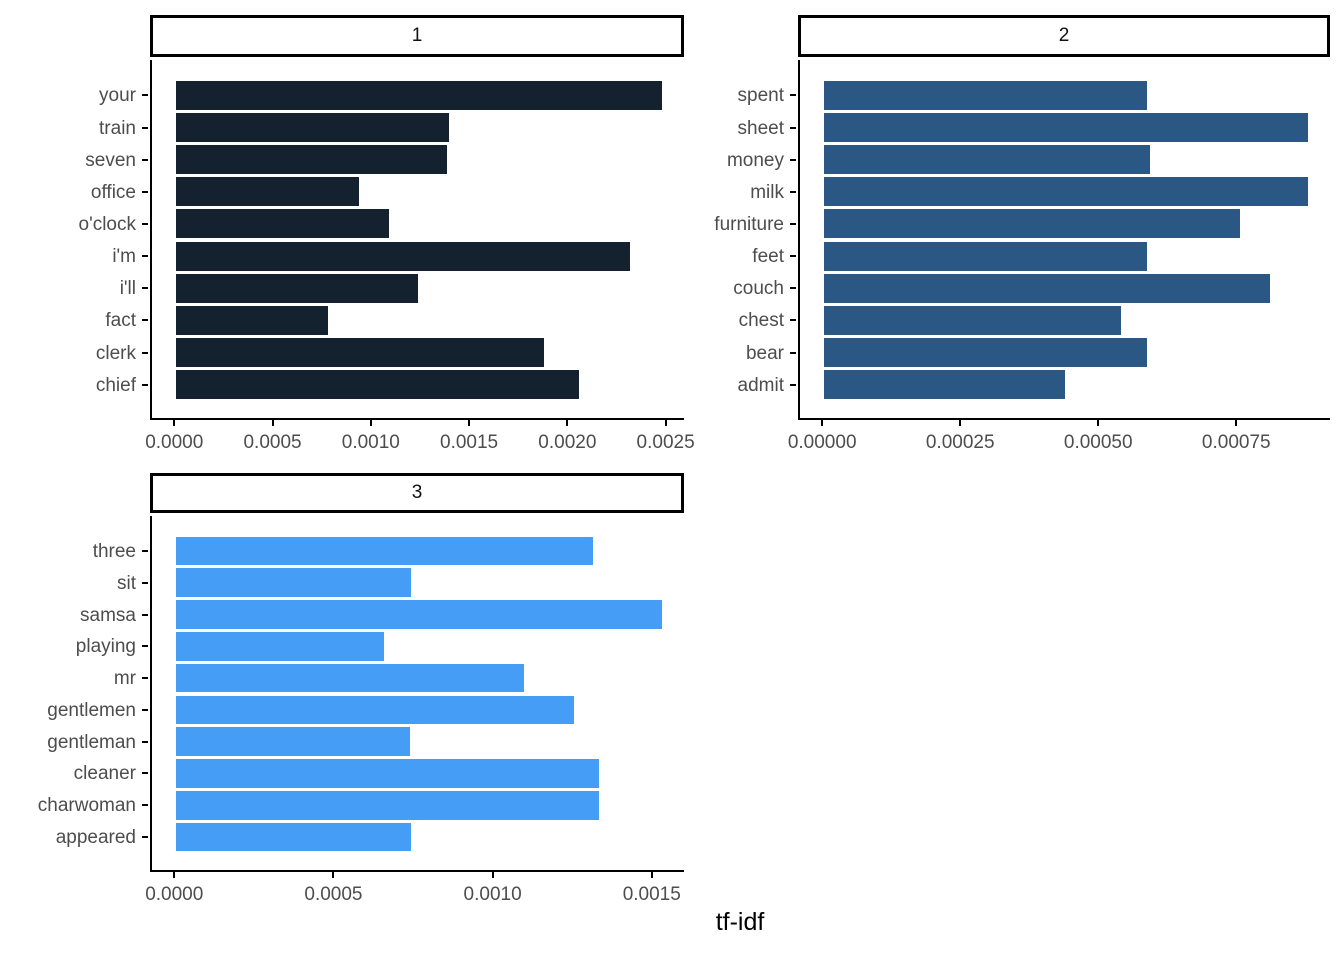 Image resolution: width=1344 pixels, height=960 pixels. Describe the element at coordinates (293, 837) in the screenshot. I see `bar-appeared` at that location.